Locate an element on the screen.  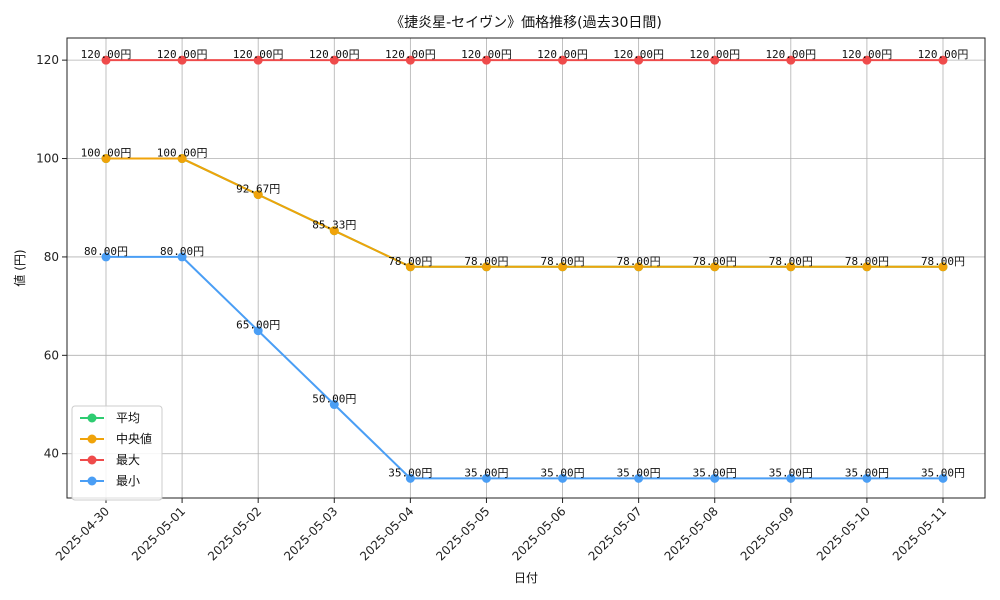
y-axis-label: 値 (円) is located at coordinates (19, 267).